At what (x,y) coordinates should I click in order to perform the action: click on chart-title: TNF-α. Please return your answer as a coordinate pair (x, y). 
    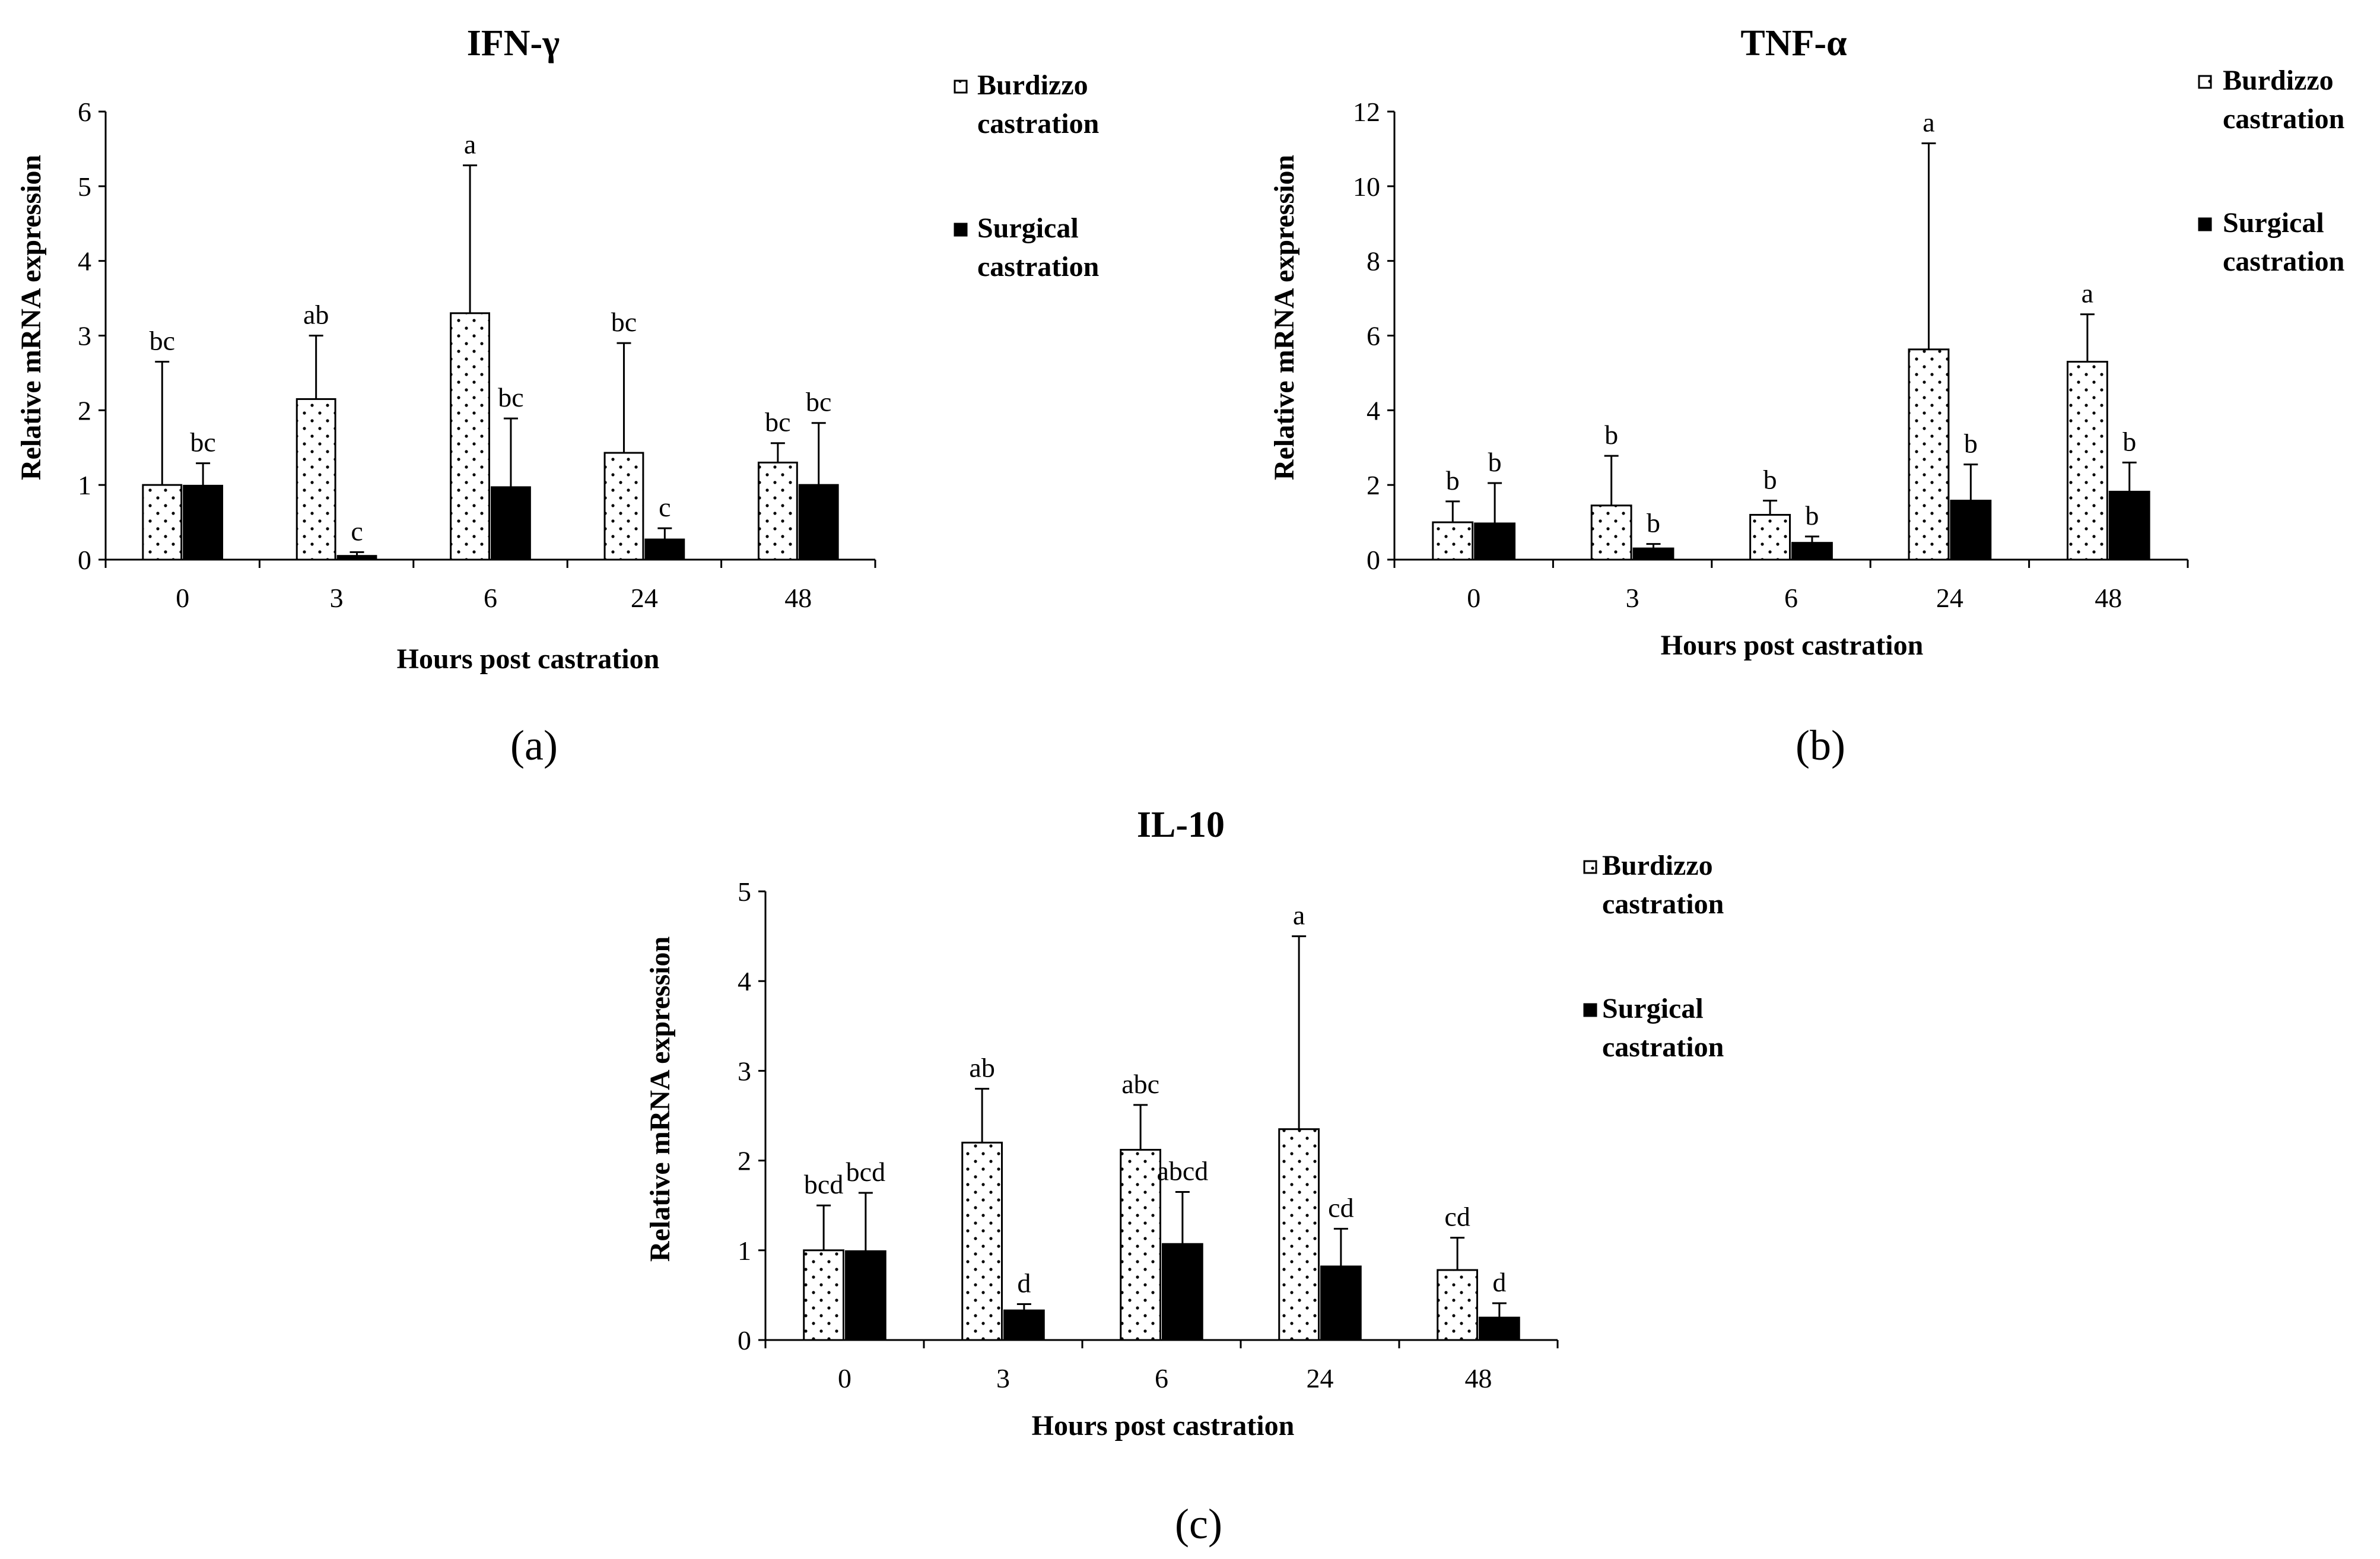
    Looking at the image, I should click on (1793, 43).